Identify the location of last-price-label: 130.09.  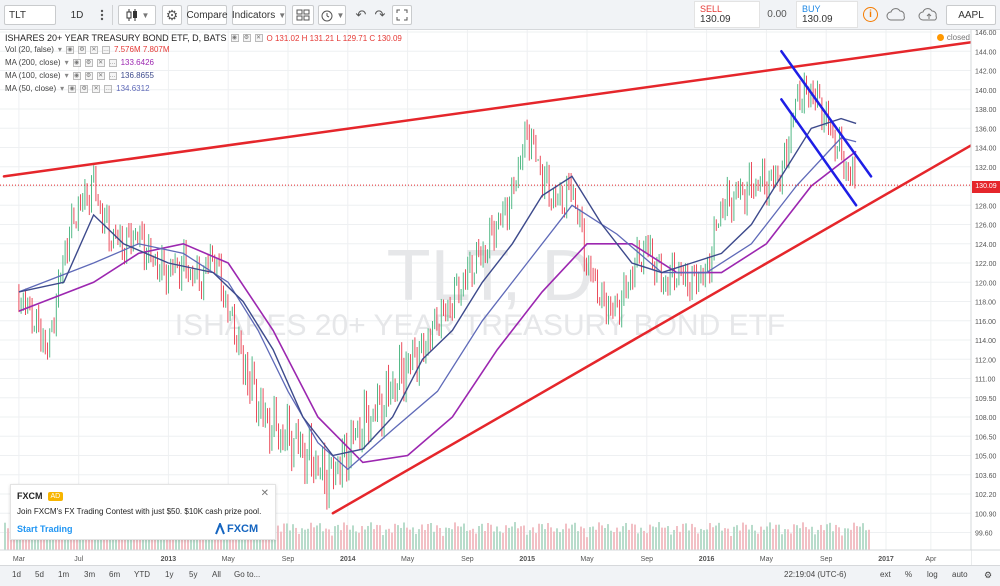
(986, 187).